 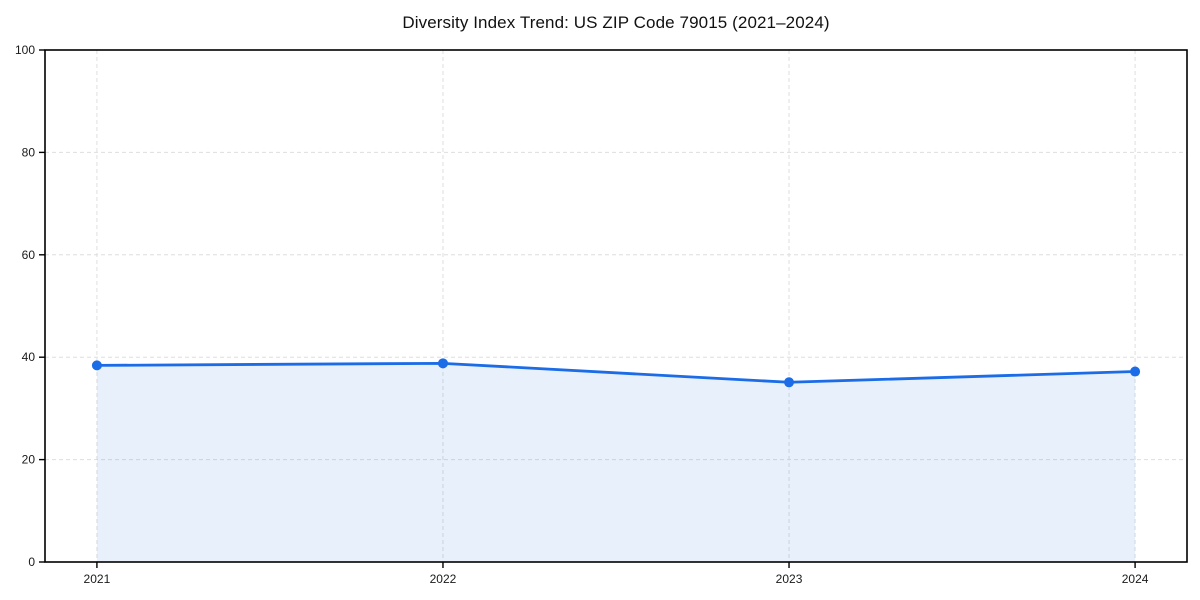 What do you see at coordinates (25, 50) in the screenshot?
I see `y-axis-tick-label: 100` at bounding box center [25, 50].